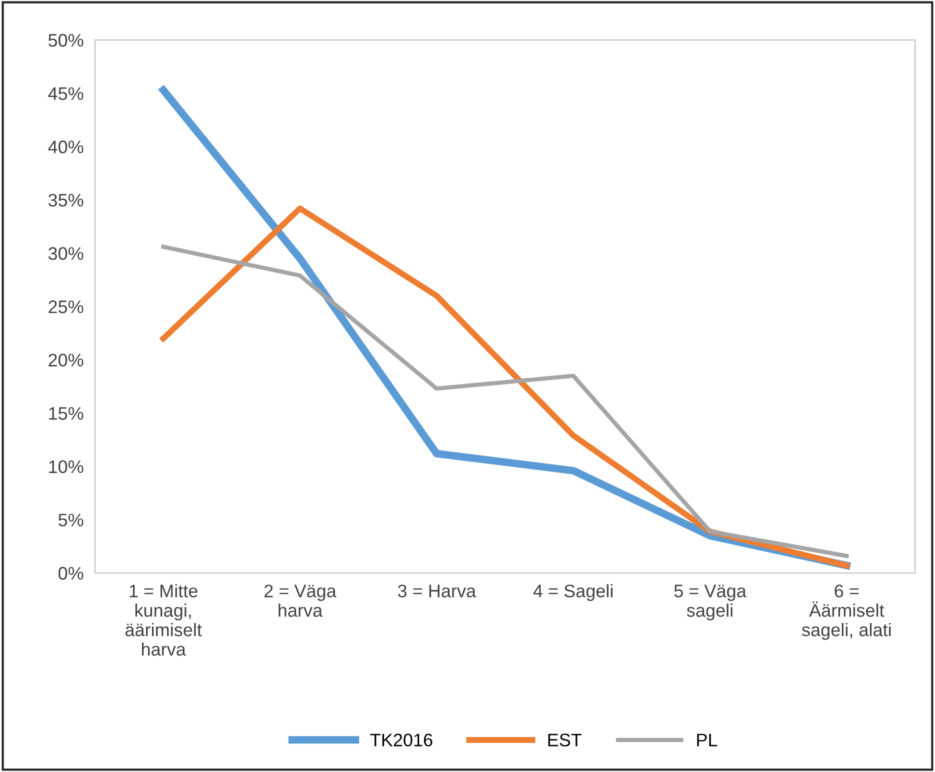 The width and height of the screenshot is (935, 772). Describe the element at coordinates (401, 740) in the screenshot. I see `legend-label: TK2016` at that location.